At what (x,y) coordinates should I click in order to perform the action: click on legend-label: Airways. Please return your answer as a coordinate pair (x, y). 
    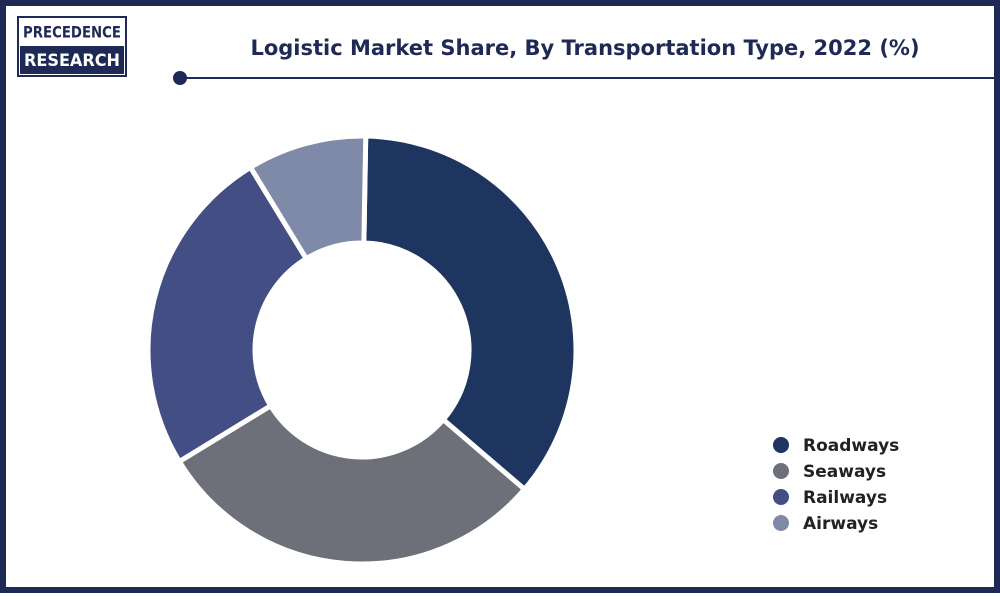
    Looking at the image, I should click on (840, 524).